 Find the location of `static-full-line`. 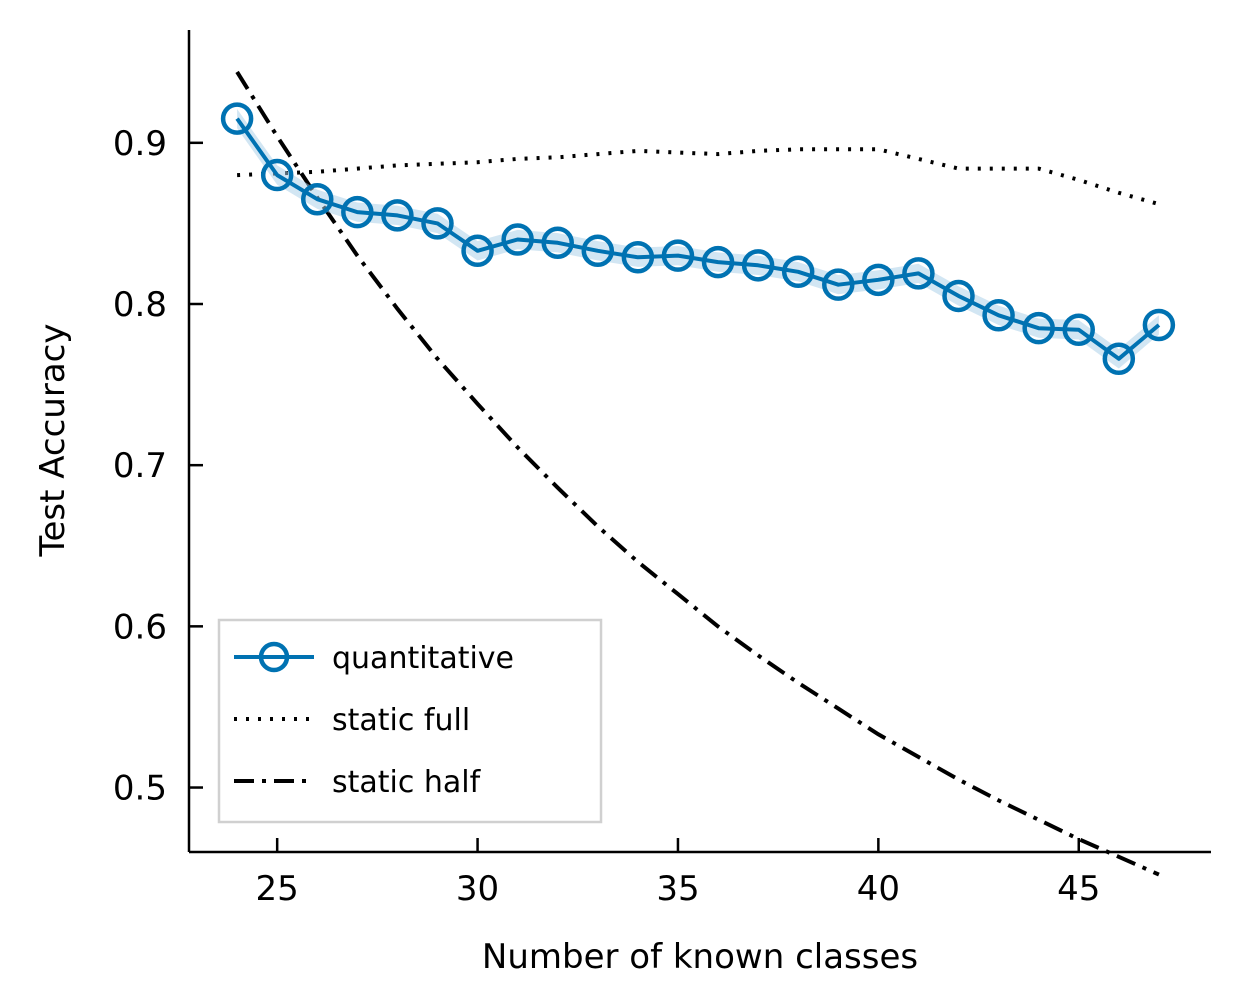

static-full-line is located at coordinates (698, 177).